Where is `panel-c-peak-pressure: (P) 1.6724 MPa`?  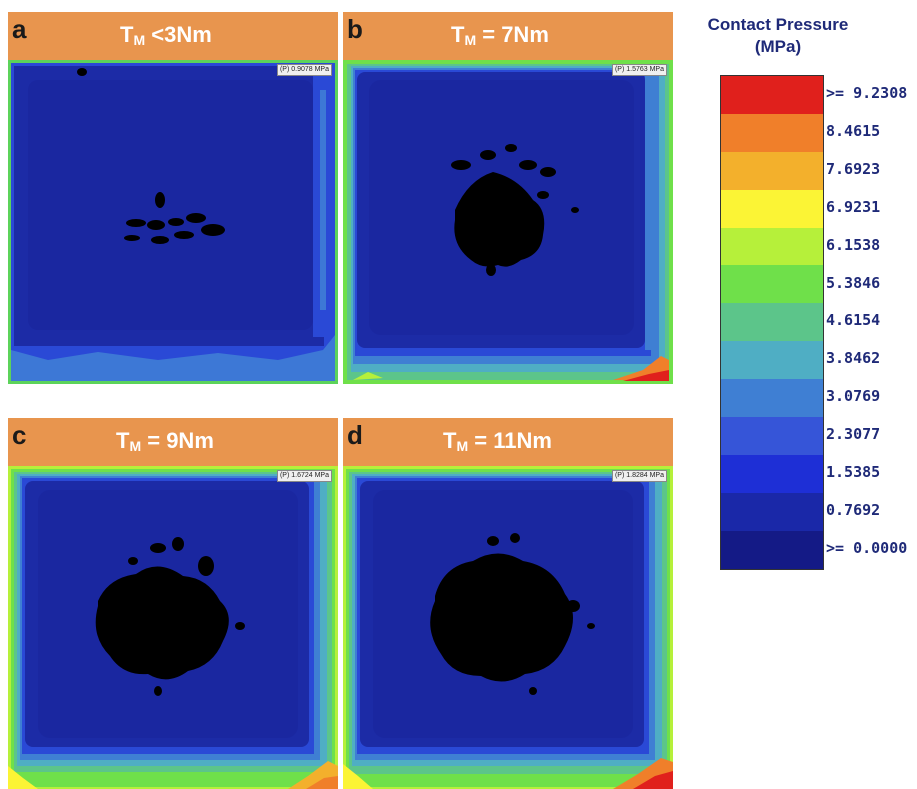
panel-c-peak-pressure: (P) 1.6724 MPa is located at coordinates (304, 476).